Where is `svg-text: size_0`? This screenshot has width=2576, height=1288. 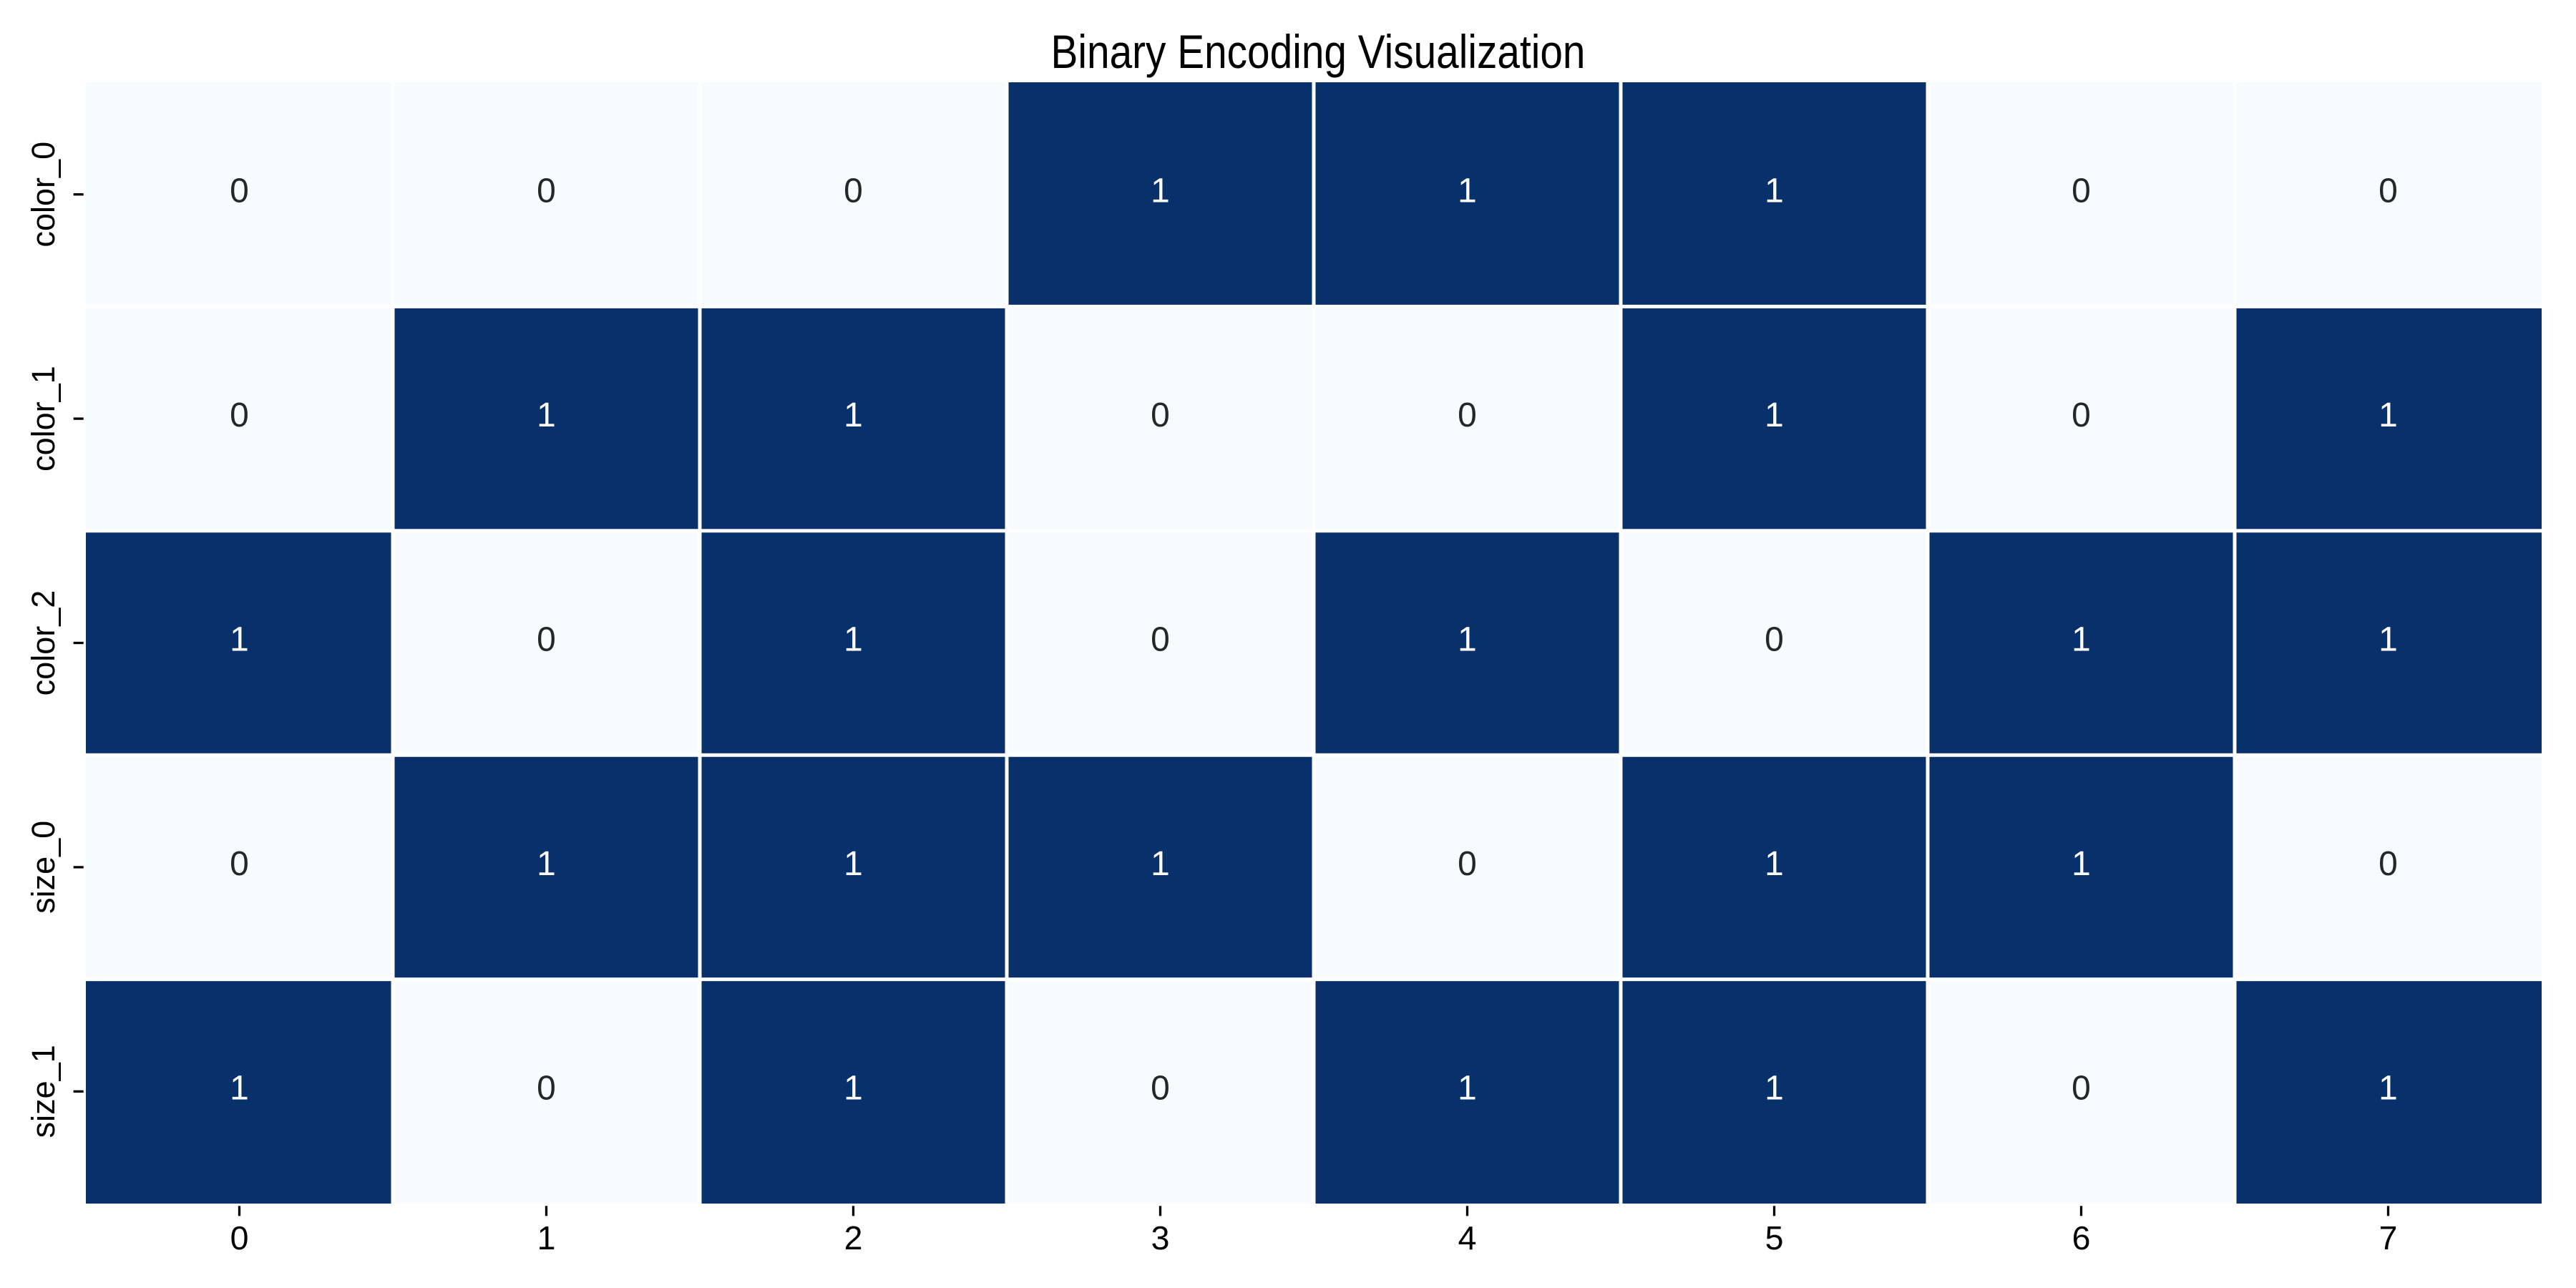 svg-text: size_0 is located at coordinates (43, 867).